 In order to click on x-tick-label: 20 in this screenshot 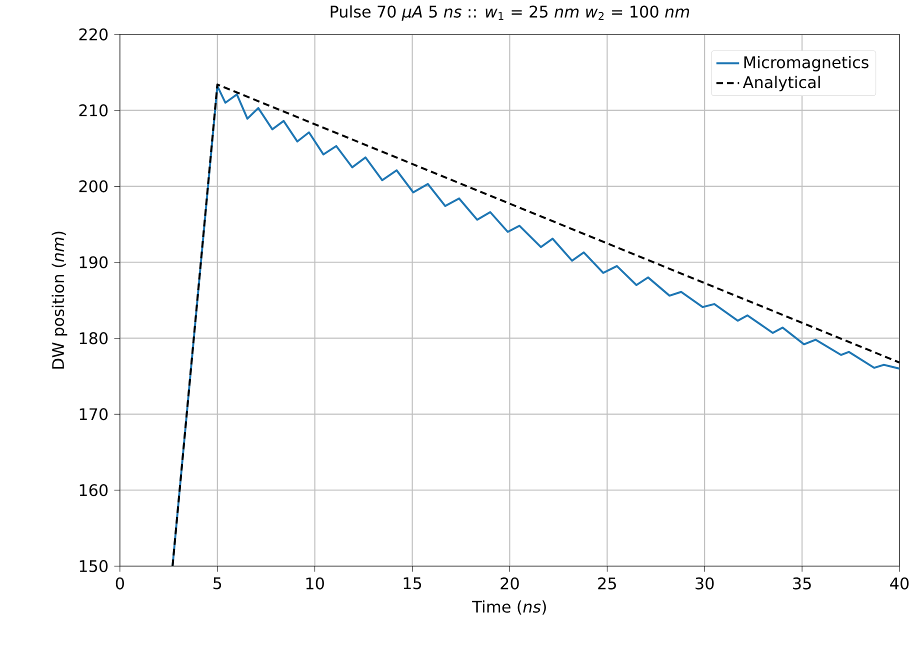, I will do `click(509, 583)`.